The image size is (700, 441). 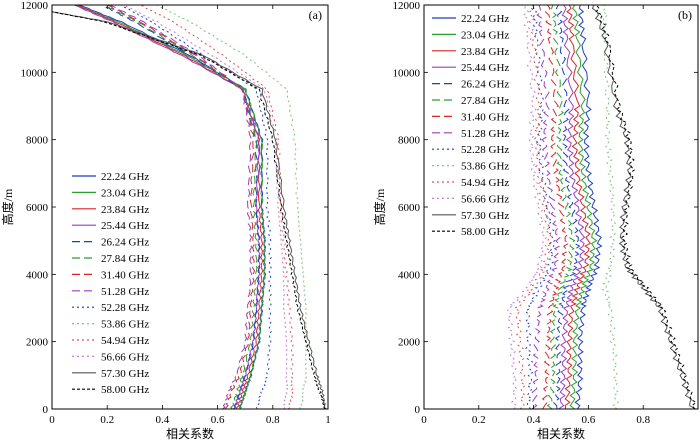 I want to click on panel-label: (a), so click(x=315, y=15).